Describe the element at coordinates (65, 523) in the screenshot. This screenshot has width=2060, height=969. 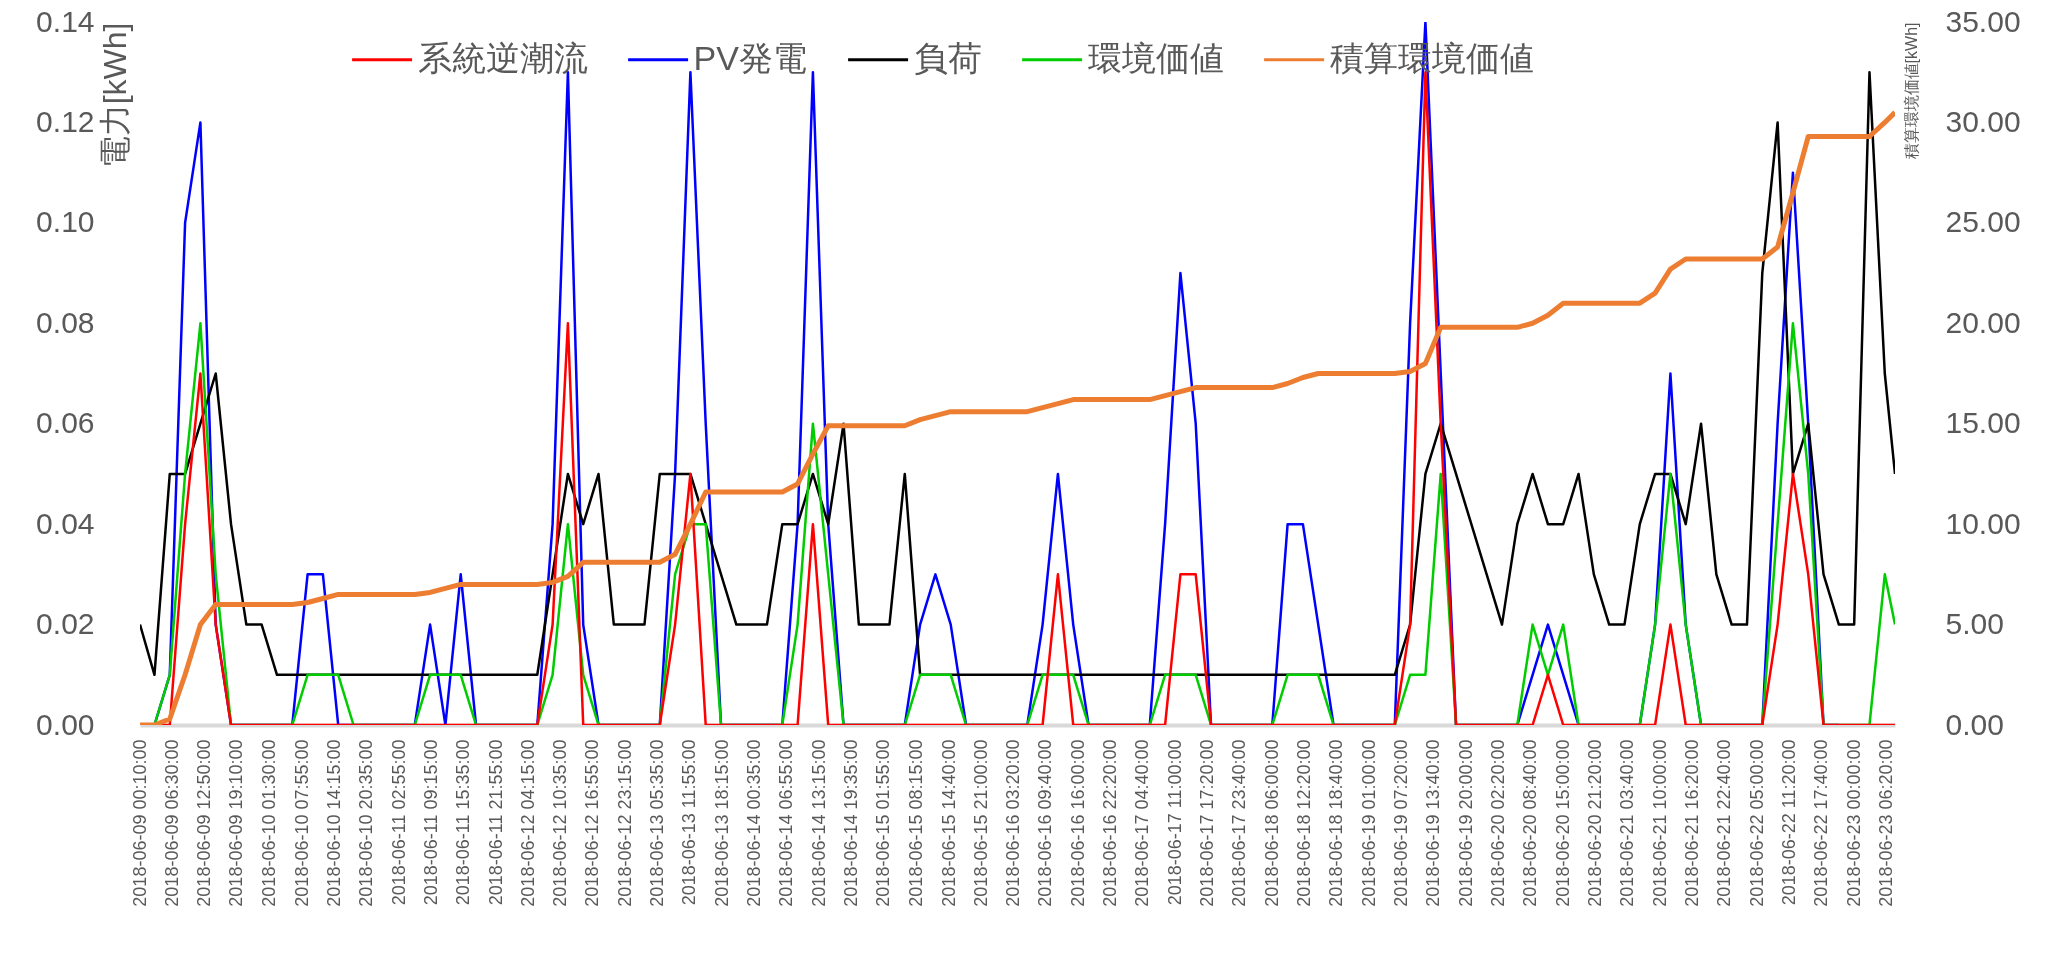
I see `y-tick-label: 0.04` at that location.